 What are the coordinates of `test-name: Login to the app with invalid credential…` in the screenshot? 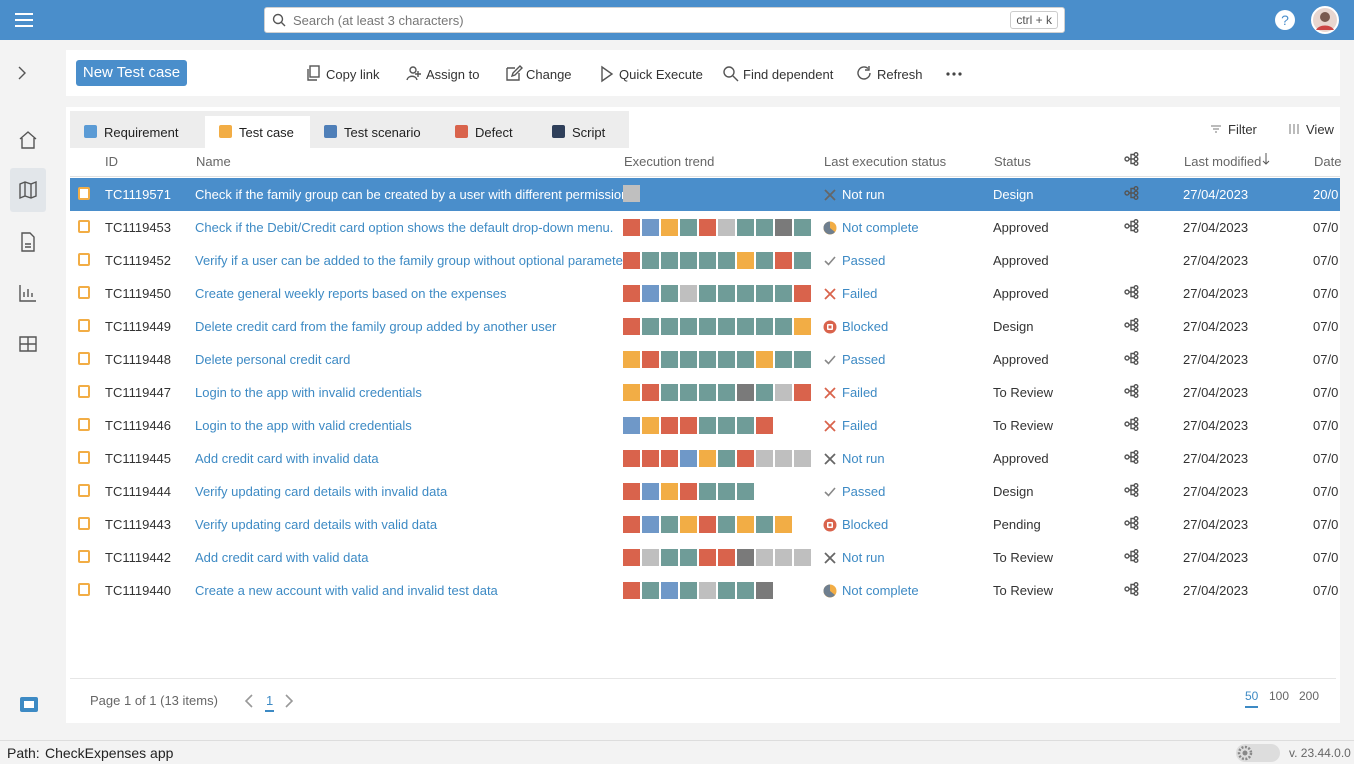 It's located at (308, 392).